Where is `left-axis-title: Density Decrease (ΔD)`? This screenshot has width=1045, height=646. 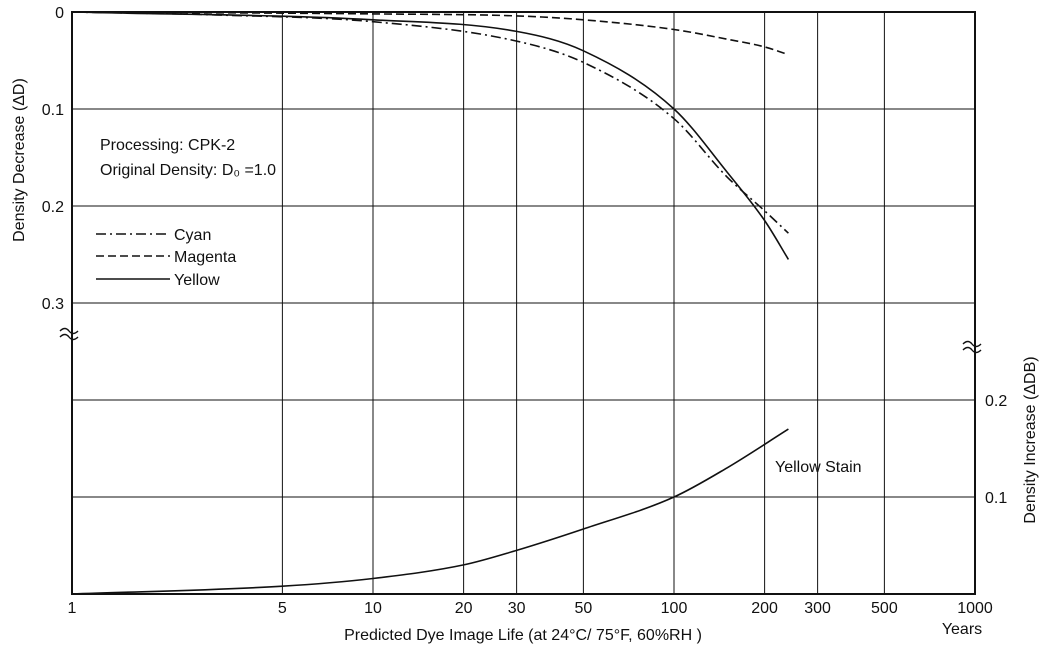
left-axis-title: Density Decrease (ΔD) is located at coordinates (19, 160).